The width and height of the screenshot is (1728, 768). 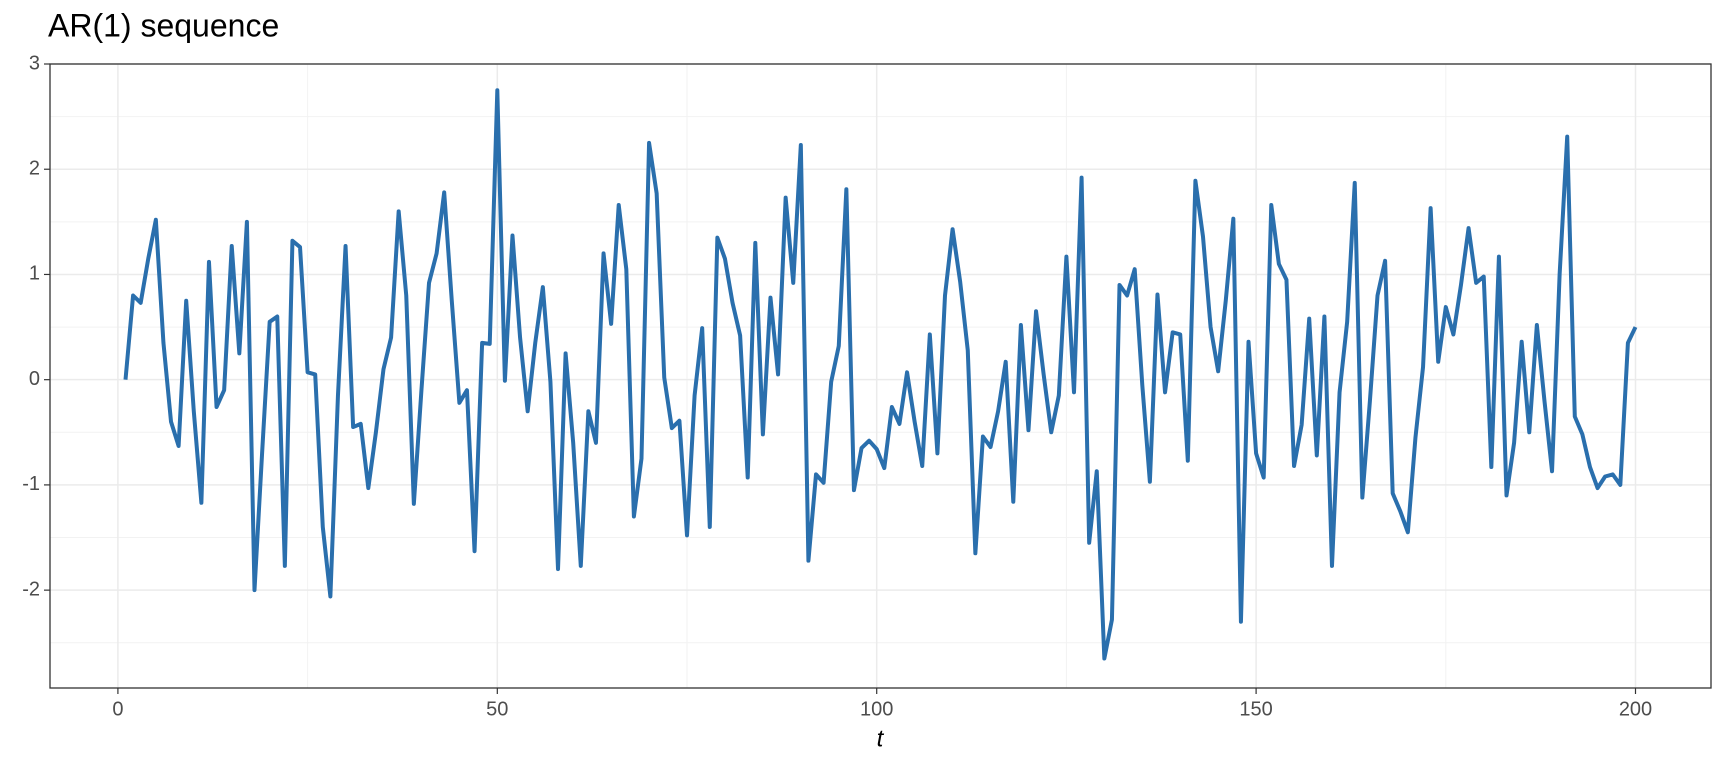 I want to click on y-tick-label: 2, so click(x=34, y=169).